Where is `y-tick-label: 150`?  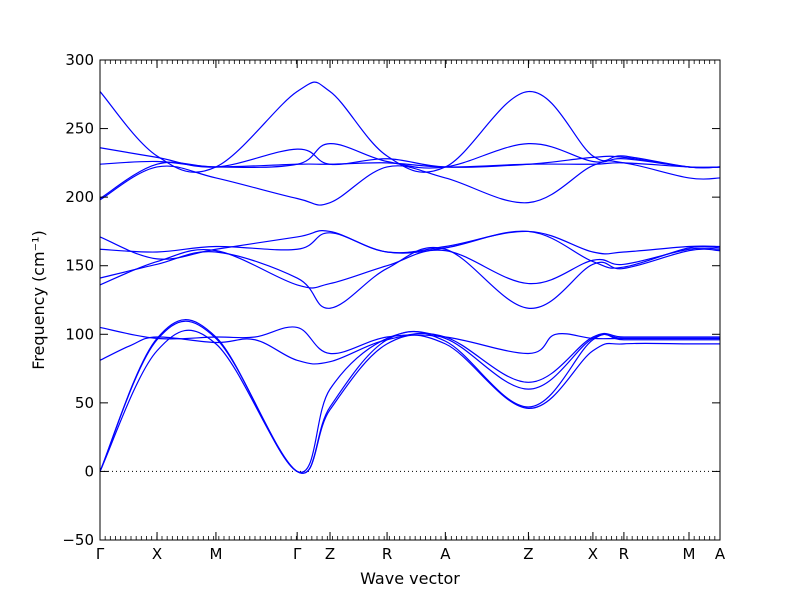 y-tick-label: 150 is located at coordinates (79, 266).